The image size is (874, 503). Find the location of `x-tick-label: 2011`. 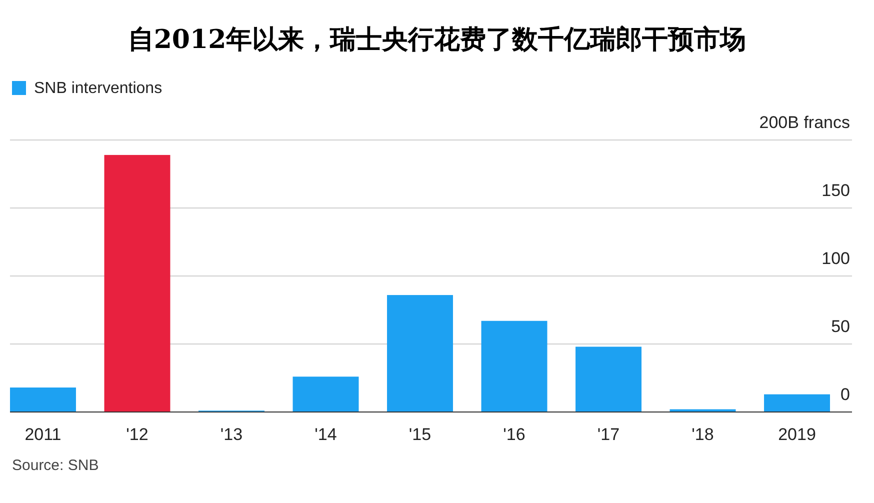

x-tick-label: 2011 is located at coordinates (43, 434).